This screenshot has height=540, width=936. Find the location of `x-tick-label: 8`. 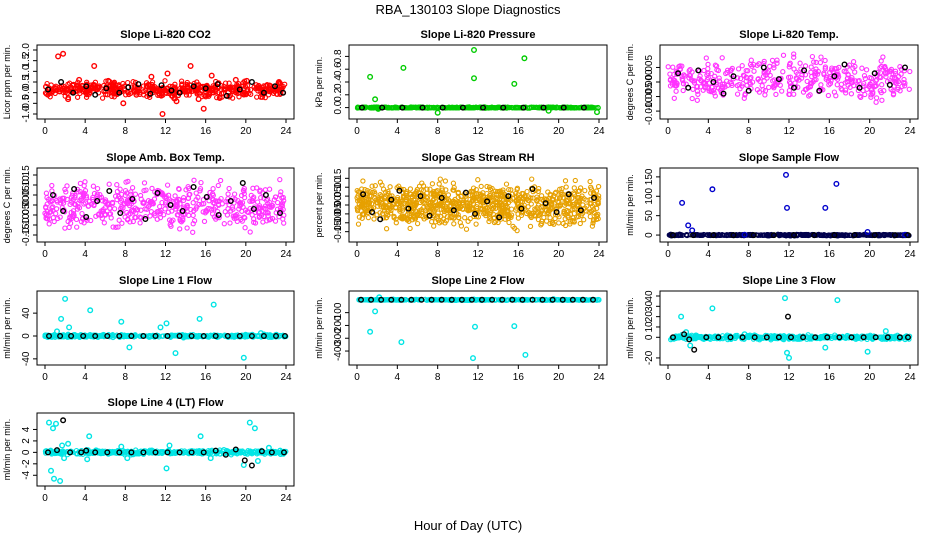

x-tick-label: 8 is located at coordinates (749, 254).